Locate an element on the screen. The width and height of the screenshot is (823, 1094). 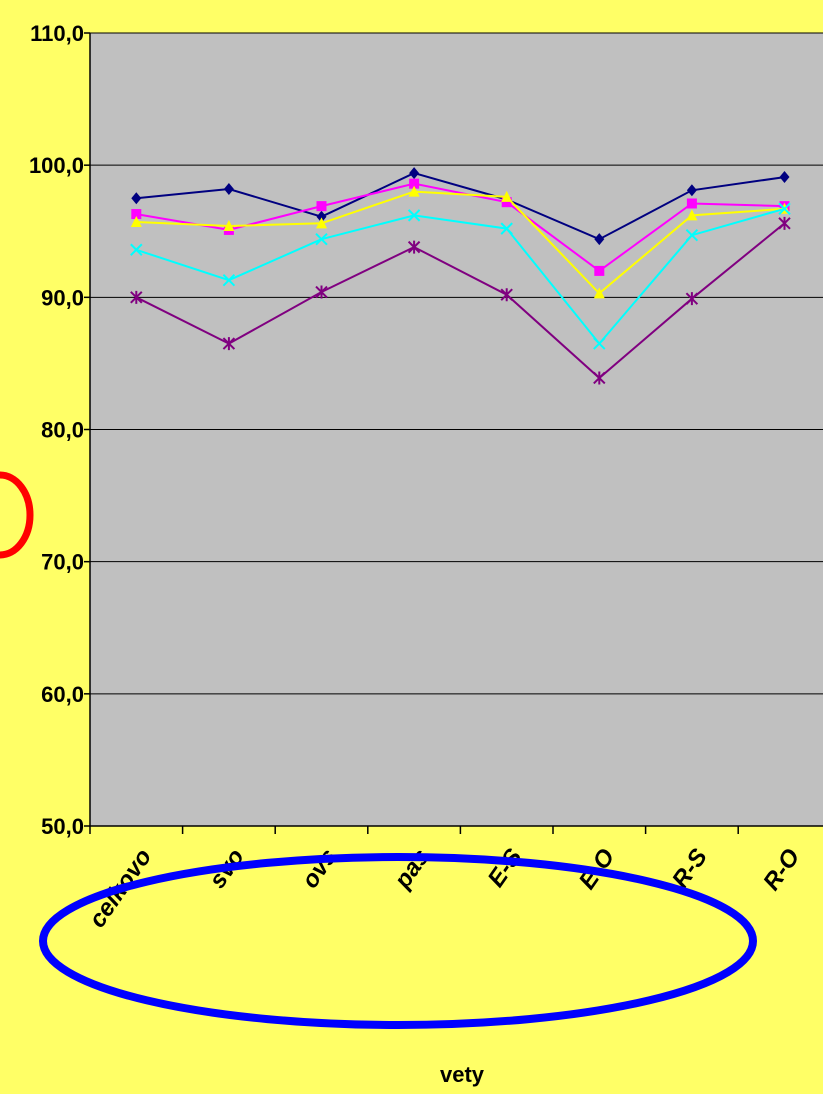
x-tick-label: E-S is located at coordinates (505, 868).